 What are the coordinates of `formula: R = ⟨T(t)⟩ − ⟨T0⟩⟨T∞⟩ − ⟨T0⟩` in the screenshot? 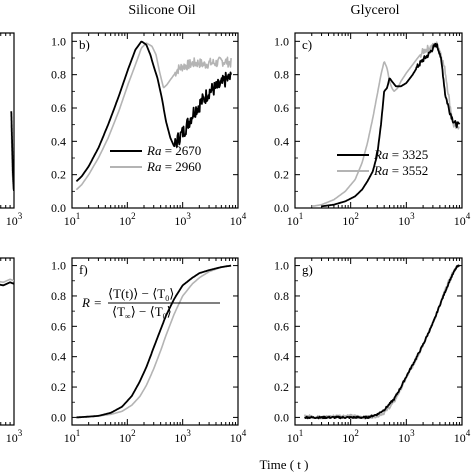 It's located at (150, 303).